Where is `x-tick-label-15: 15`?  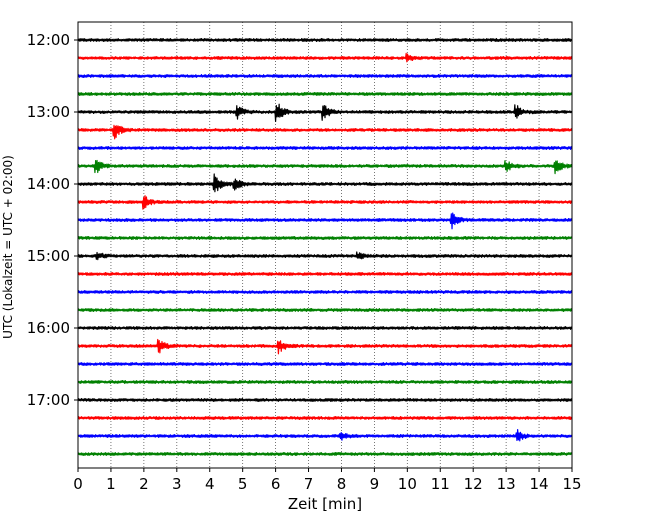
x-tick-label-15: 15 is located at coordinates (571, 484).